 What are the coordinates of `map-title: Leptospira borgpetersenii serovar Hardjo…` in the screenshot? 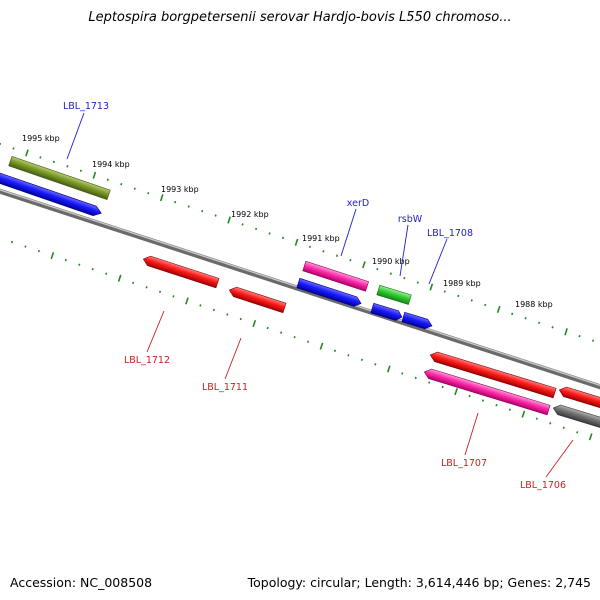 It's located at (300, 17).